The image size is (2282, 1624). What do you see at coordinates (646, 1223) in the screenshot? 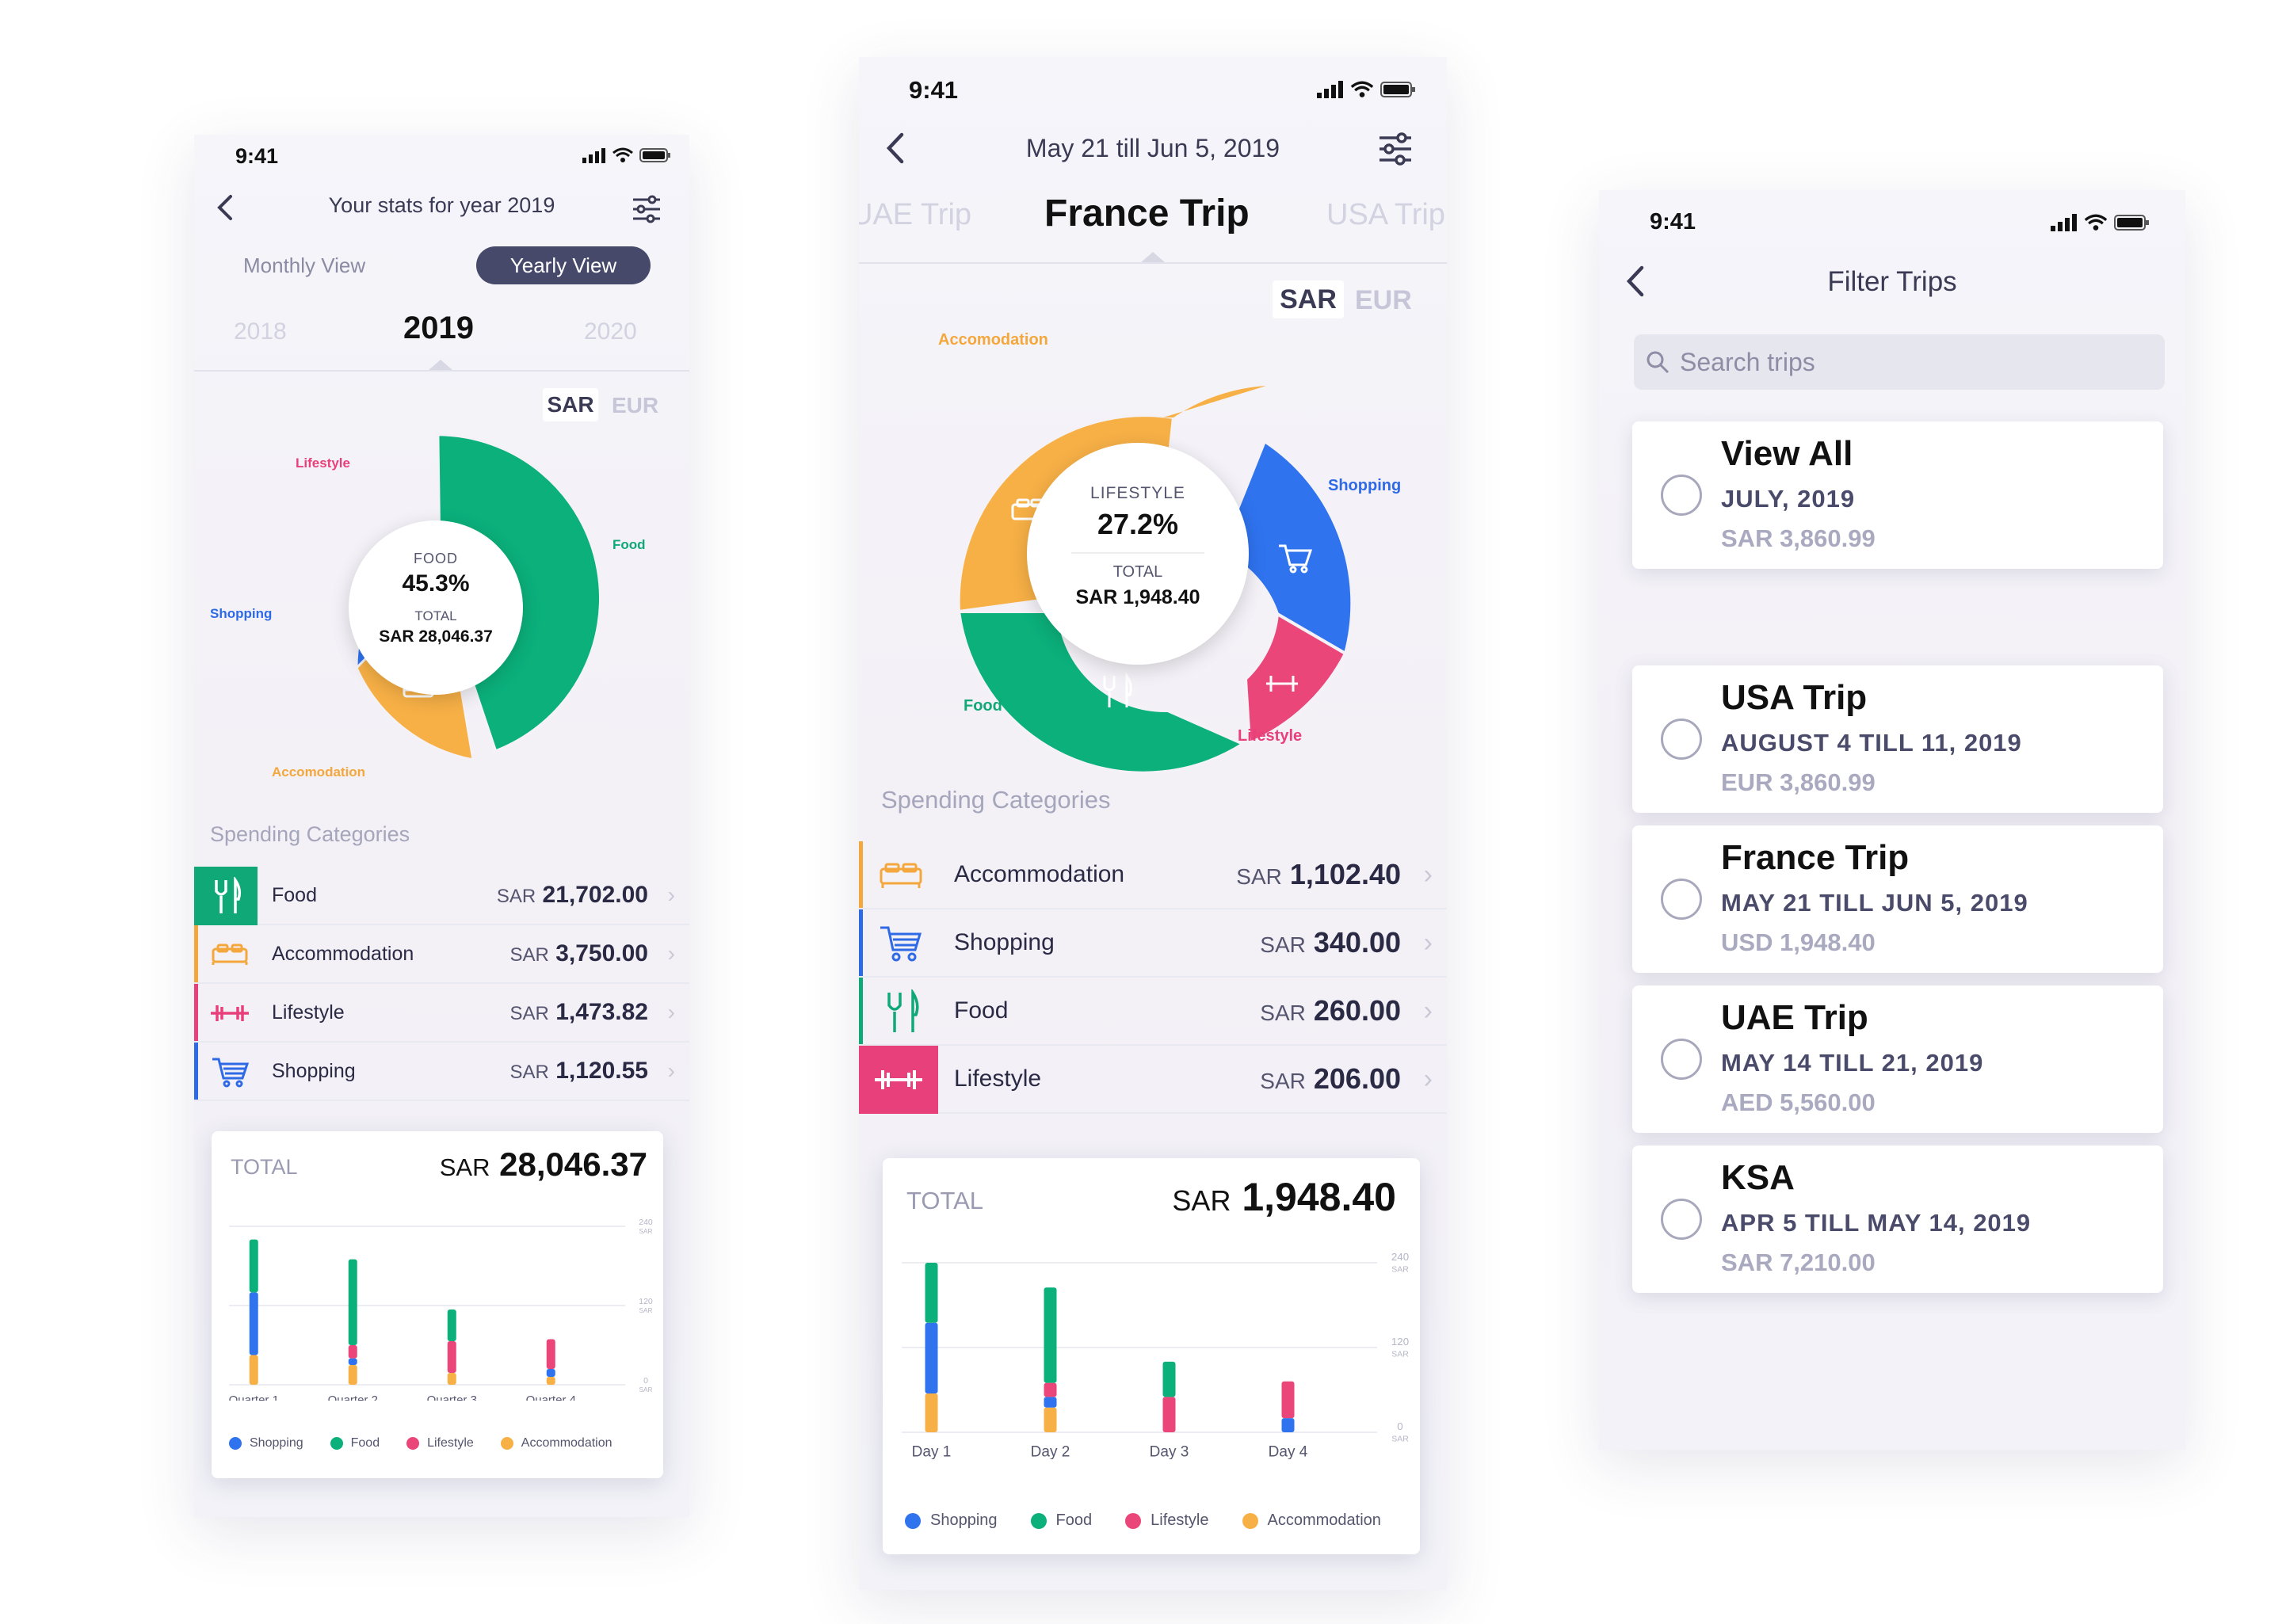
I see `y-tick-label: 240` at bounding box center [646, 1223].